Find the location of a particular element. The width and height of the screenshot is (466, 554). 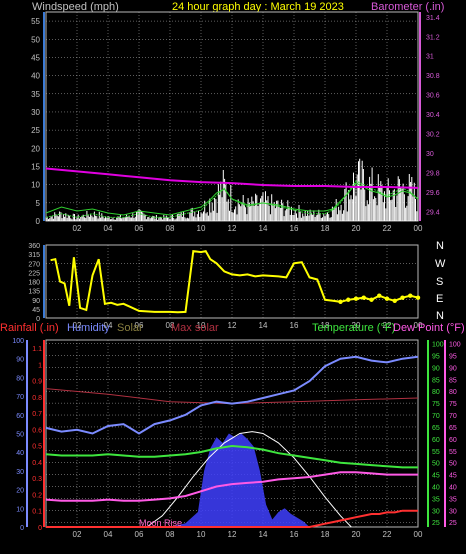

barometer-y-tick: 31.2 is located at coordinates (433, 37).